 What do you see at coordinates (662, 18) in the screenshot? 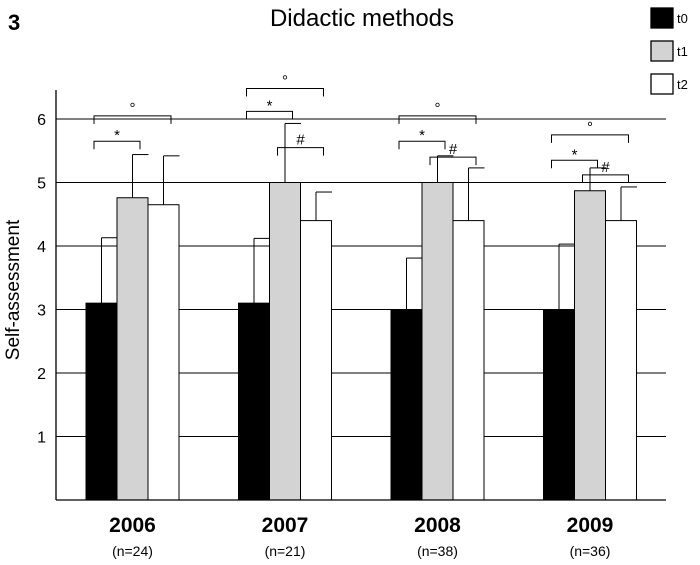
I see `legend-swatch-t0` at bounding box center [662, 18].